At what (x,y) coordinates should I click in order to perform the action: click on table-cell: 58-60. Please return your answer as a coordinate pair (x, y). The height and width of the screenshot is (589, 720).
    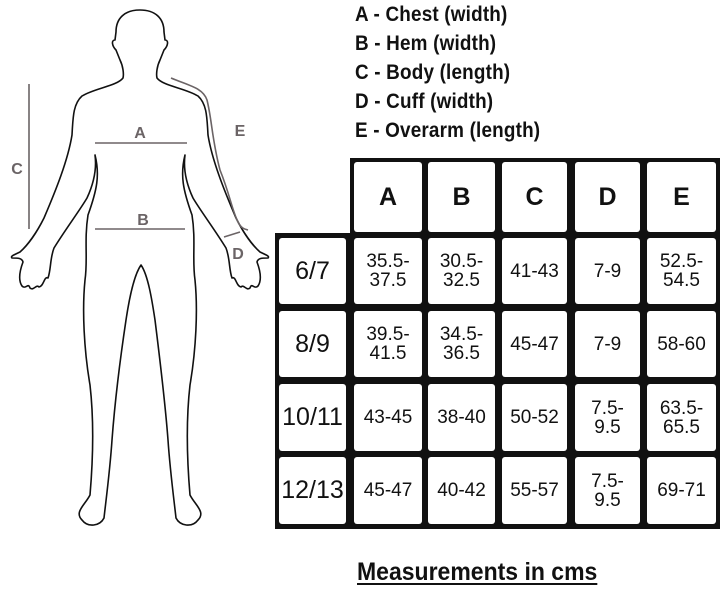
    Looking at the image, I should click on (681, 344).